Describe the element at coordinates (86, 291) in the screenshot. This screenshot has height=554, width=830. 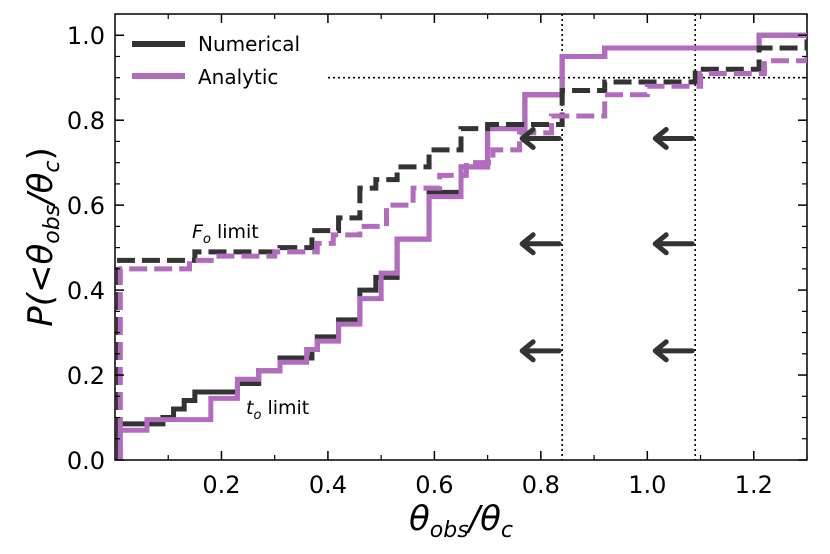
I see `y-tick-label-3: 0.4` at that location.